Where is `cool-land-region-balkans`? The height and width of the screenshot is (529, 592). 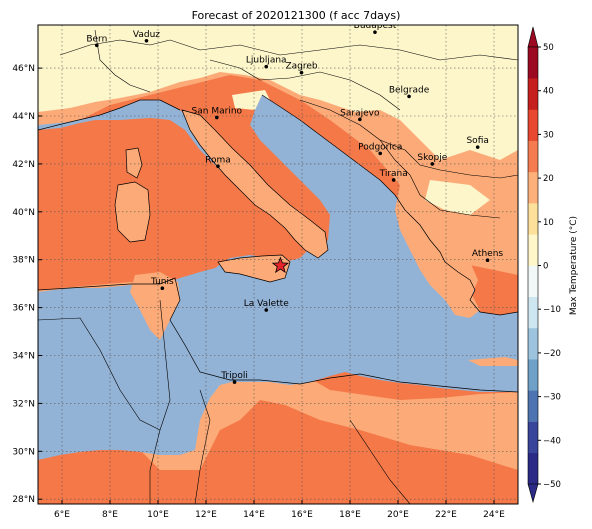
cool-land-region-balkans is located at coordinates (457, 197).